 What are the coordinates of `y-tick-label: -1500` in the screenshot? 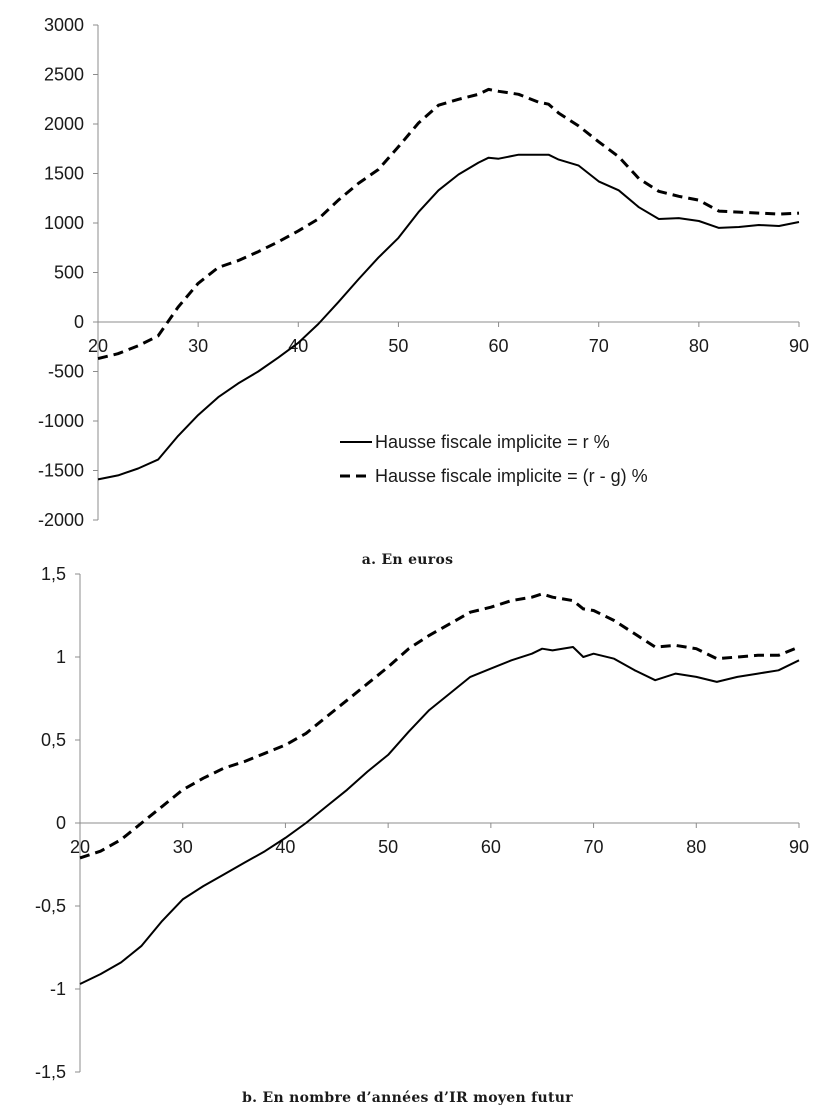 It's located at (61, 471).